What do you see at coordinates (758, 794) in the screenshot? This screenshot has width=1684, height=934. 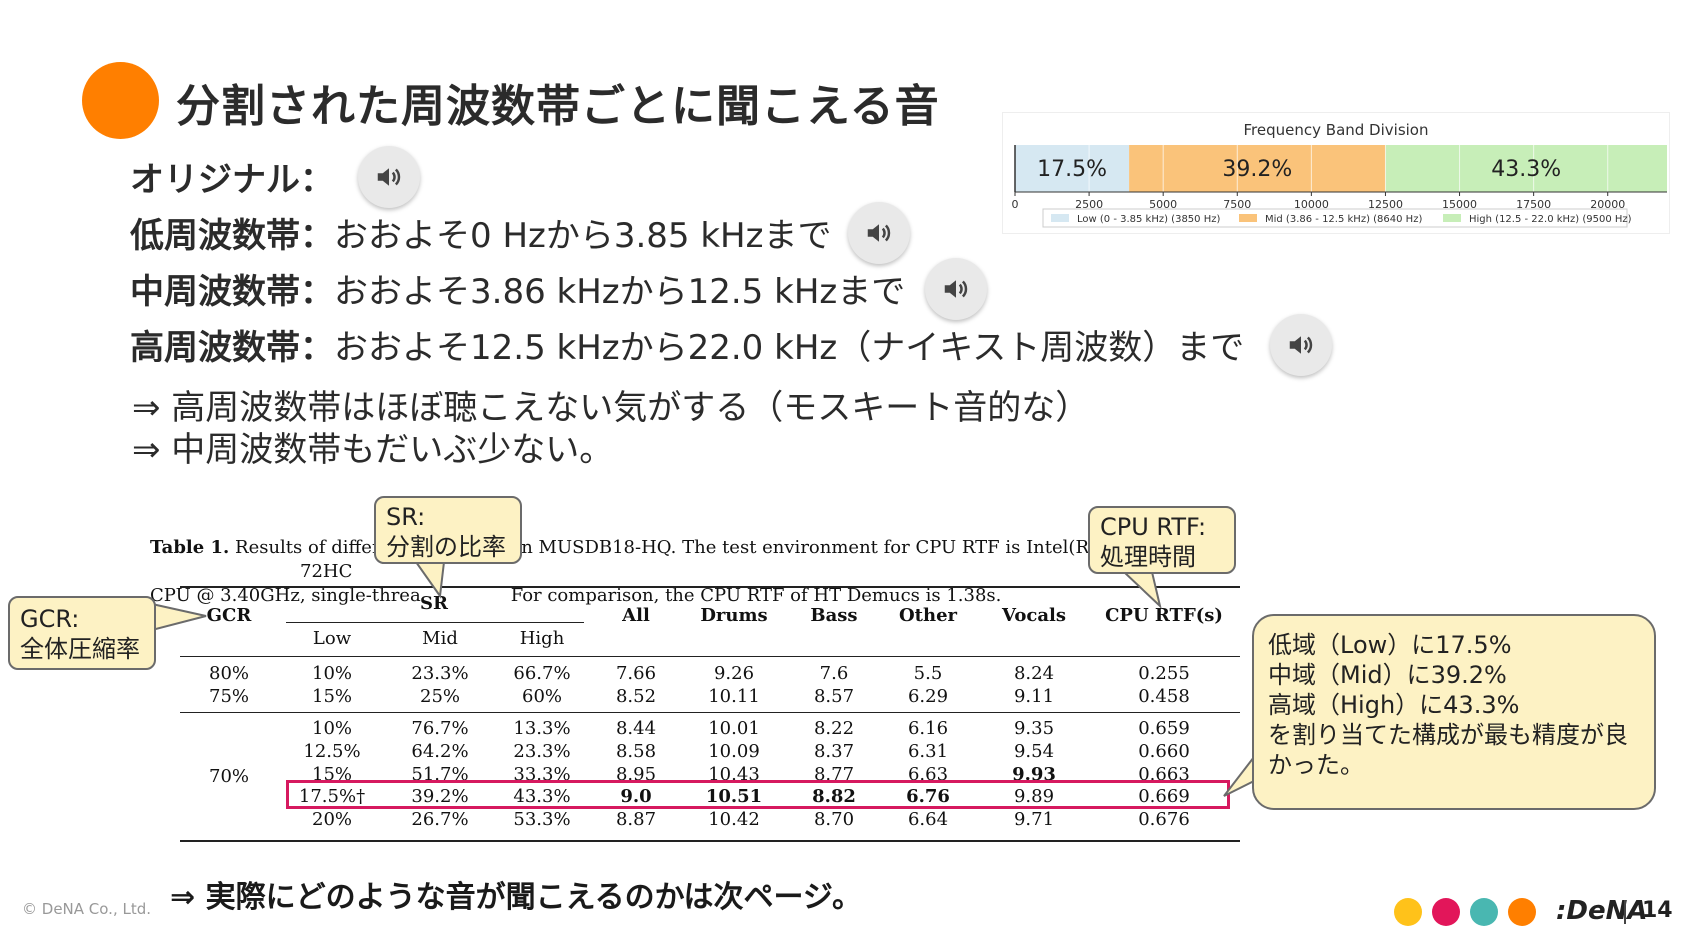 I see `best-row-highlight` at bounding box center [758, 794].